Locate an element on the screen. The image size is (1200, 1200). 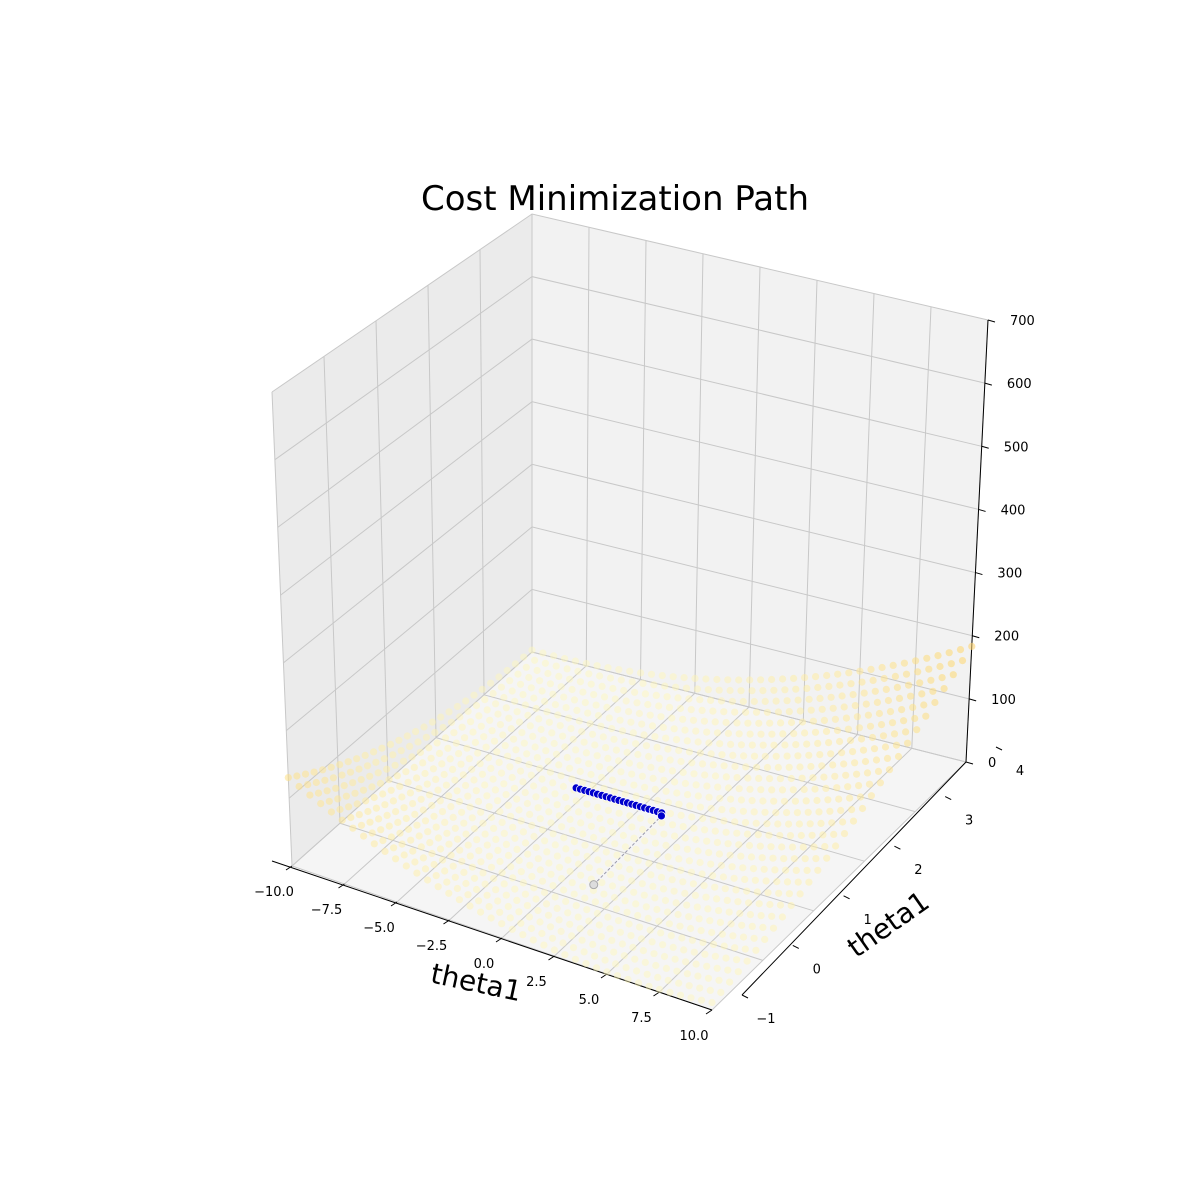
x-tick-label: 7.5 is located at coordinates (641, 1018).